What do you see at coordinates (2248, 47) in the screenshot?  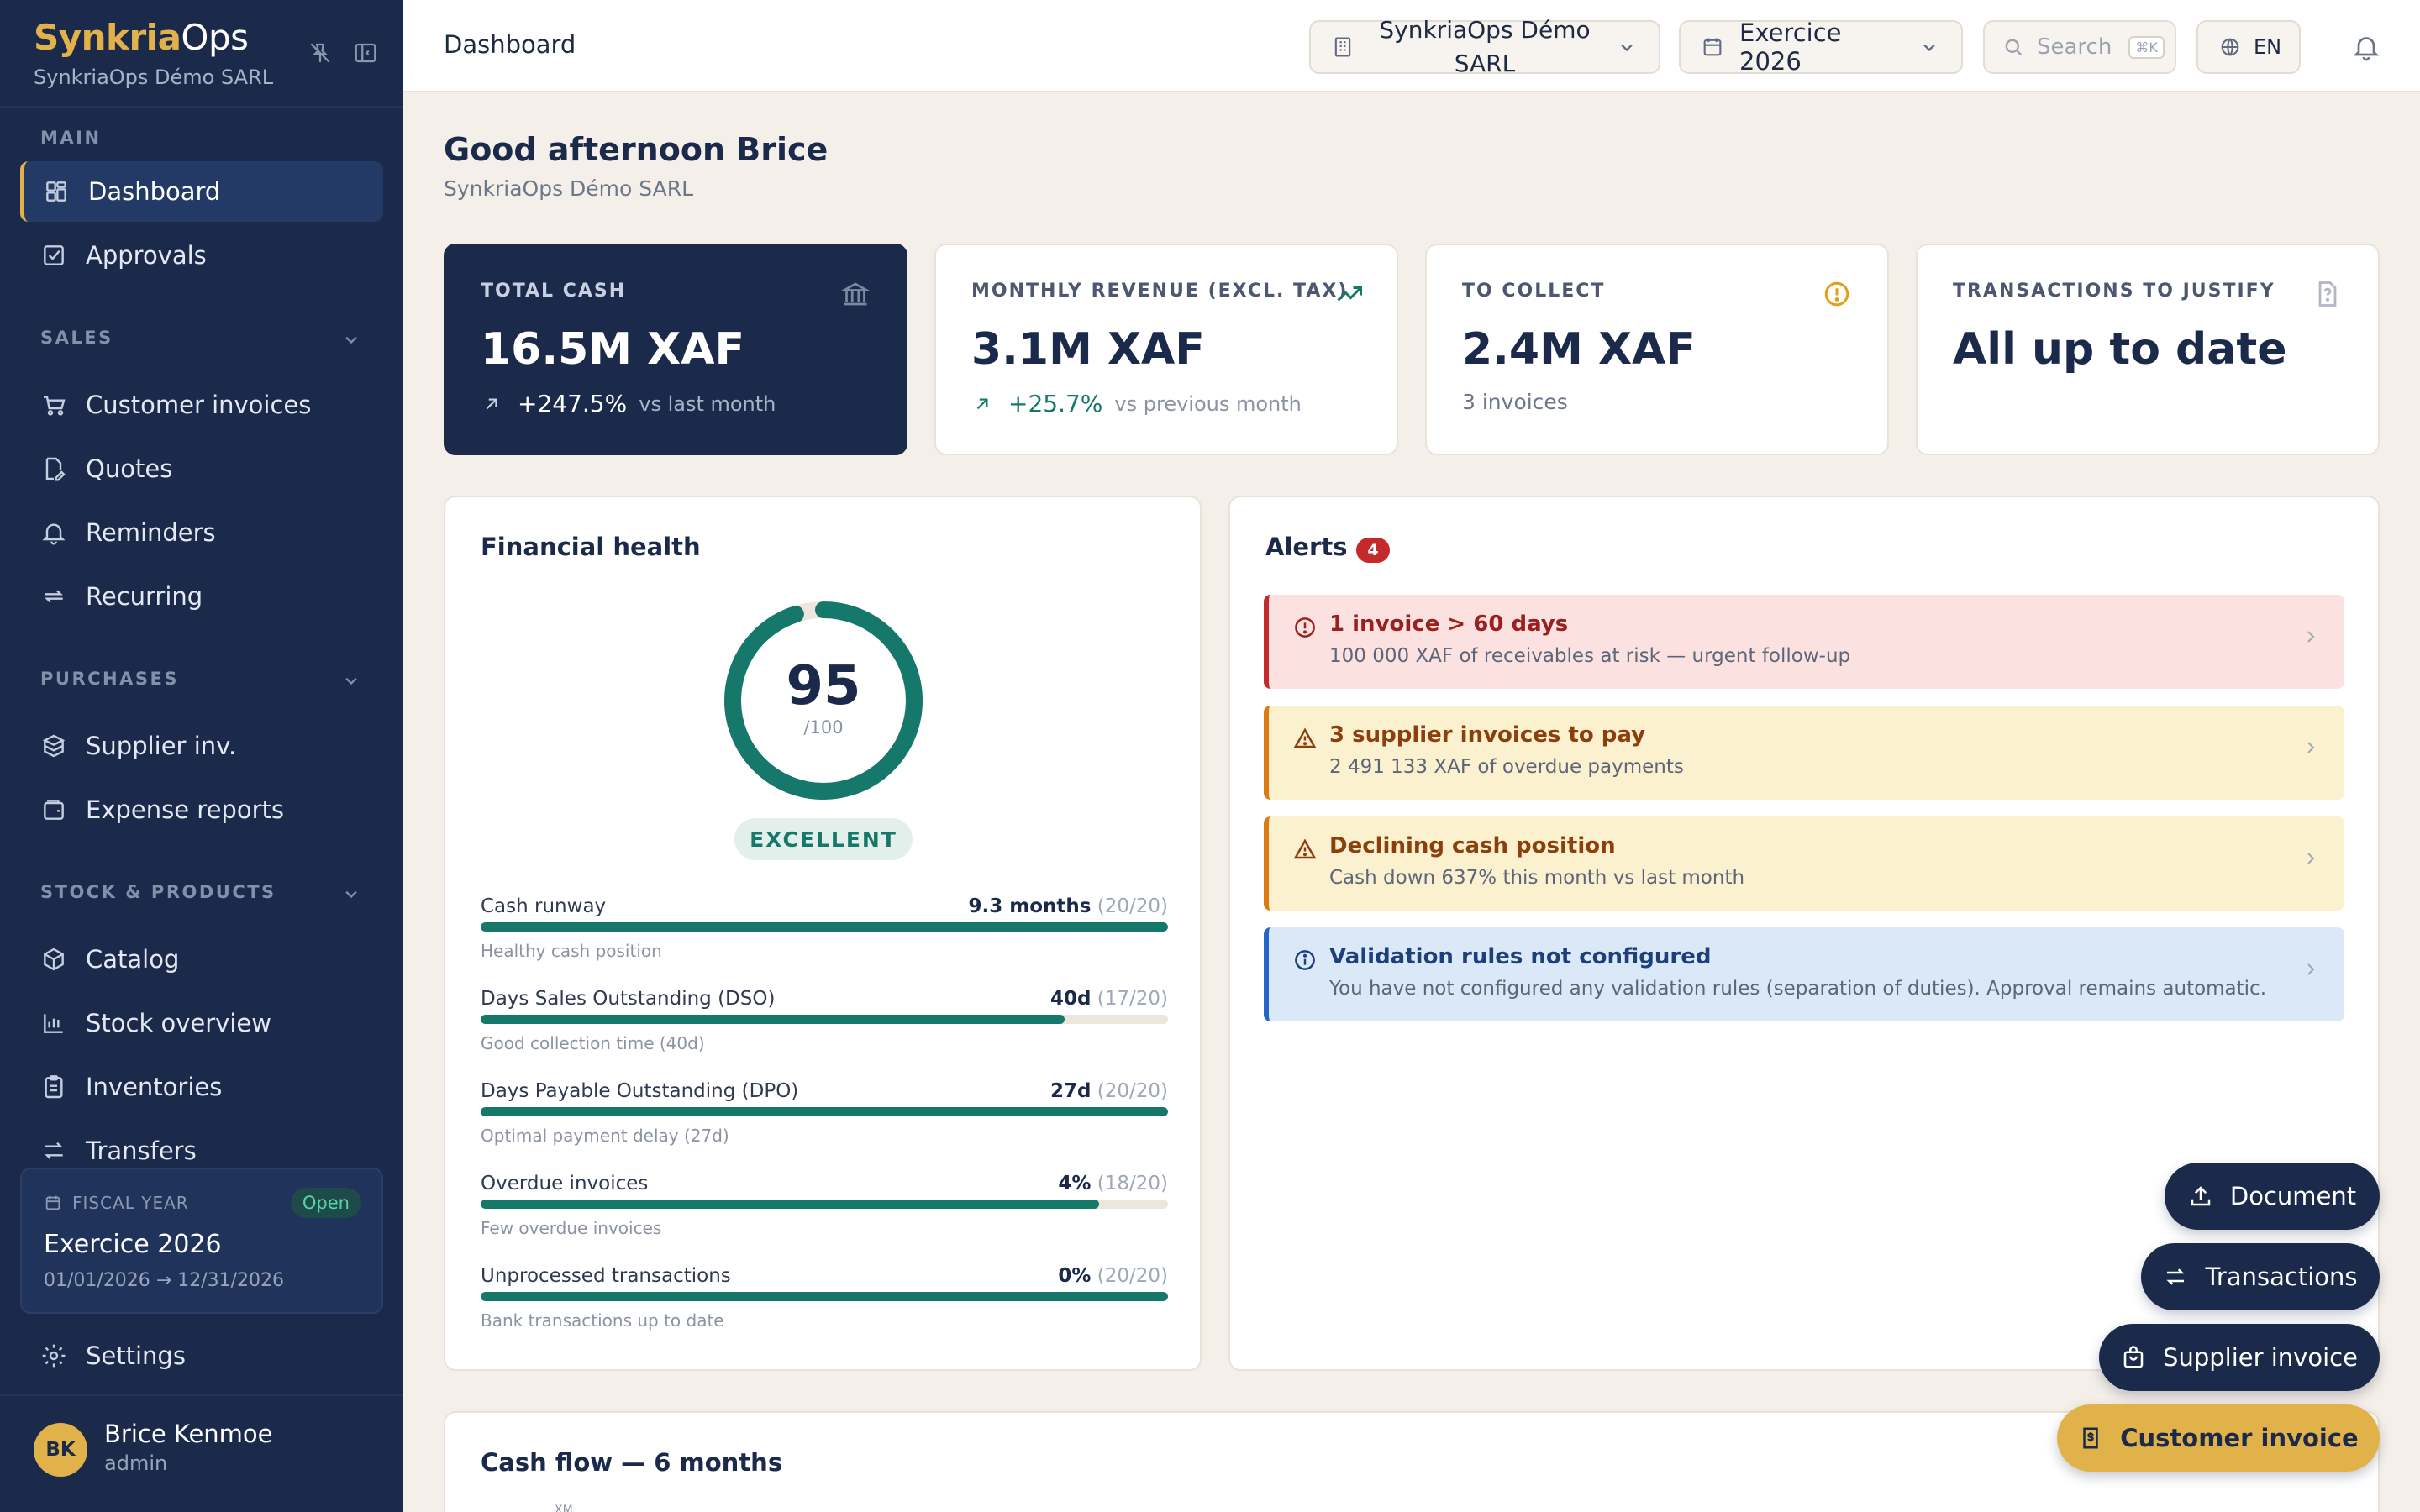 I see `language-select: EN` at bounding box center [2248, 47].